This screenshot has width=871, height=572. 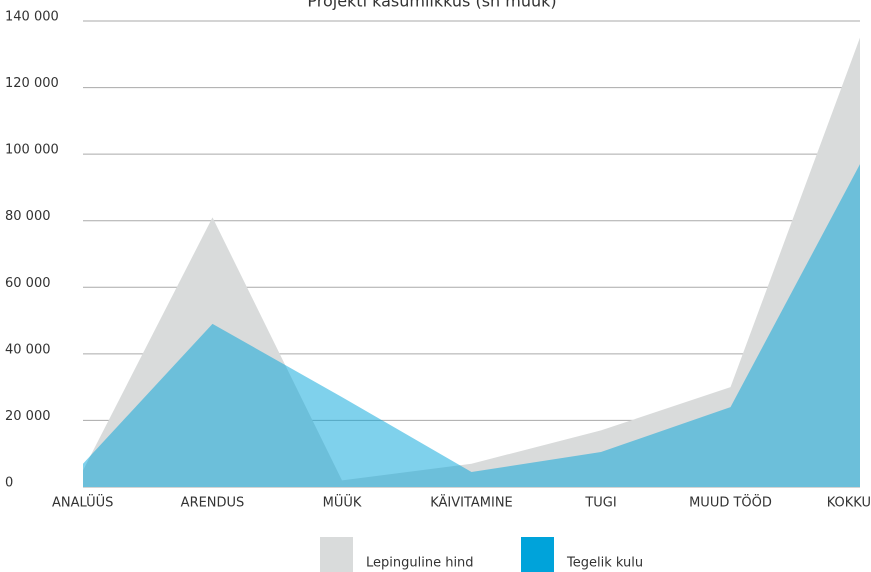 What do you see at coordinates (600, 503) in the screenshot?
I see `x-tick-label: TUGI` at bounding box center [600, 503].